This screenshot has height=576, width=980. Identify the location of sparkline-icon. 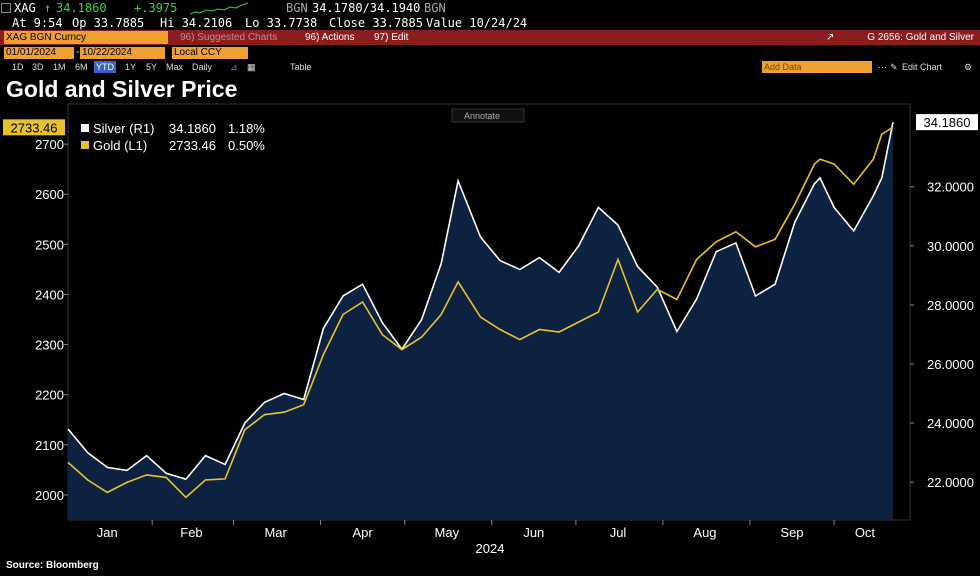
(219, 11).